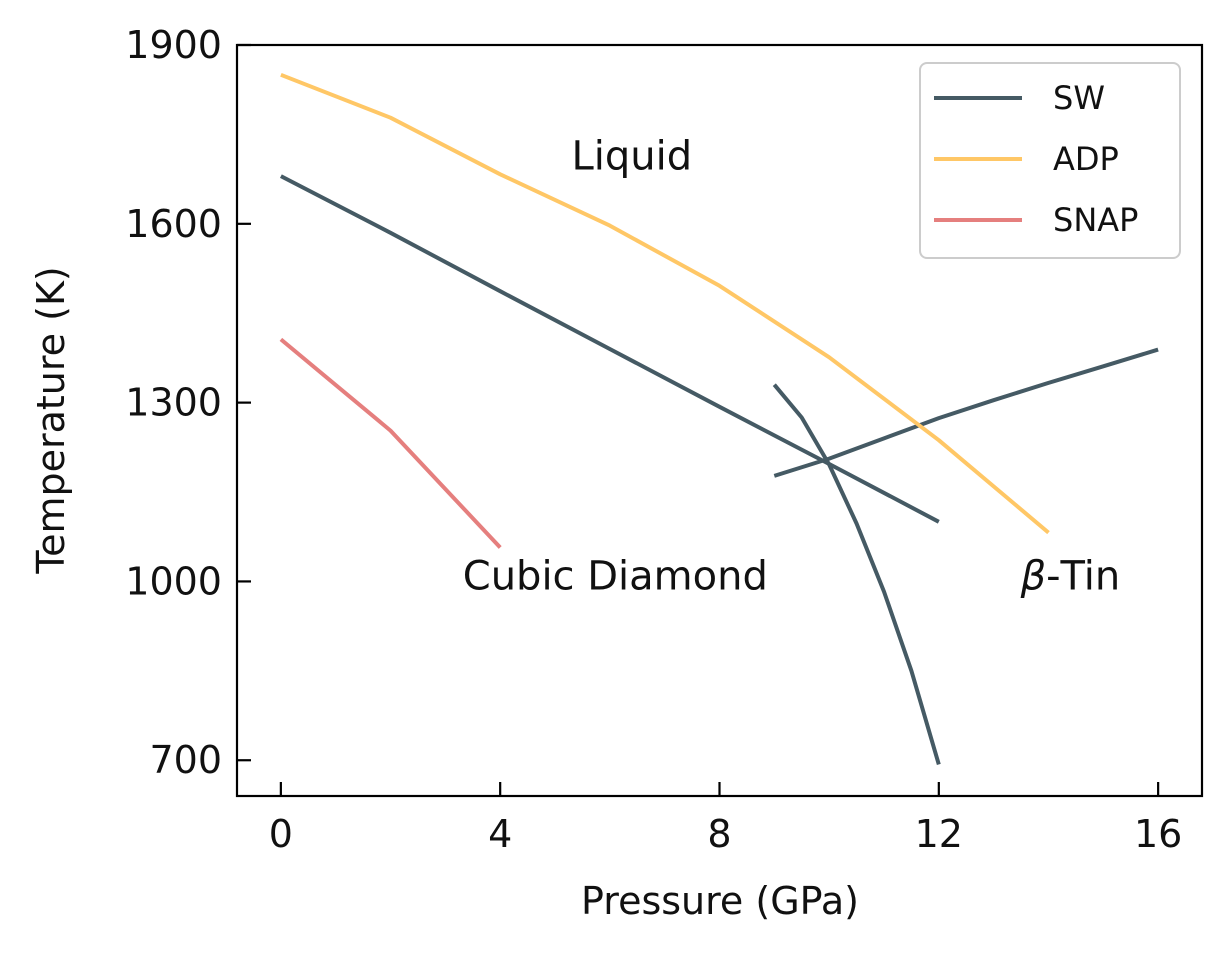 Image resolution: width=1231 pixels, height=953 pixels. What do you see at coordinates (1095, 220) in the screenshot?
I see `legend-label-snap: SNAP` at bounding box center [1095, 220].